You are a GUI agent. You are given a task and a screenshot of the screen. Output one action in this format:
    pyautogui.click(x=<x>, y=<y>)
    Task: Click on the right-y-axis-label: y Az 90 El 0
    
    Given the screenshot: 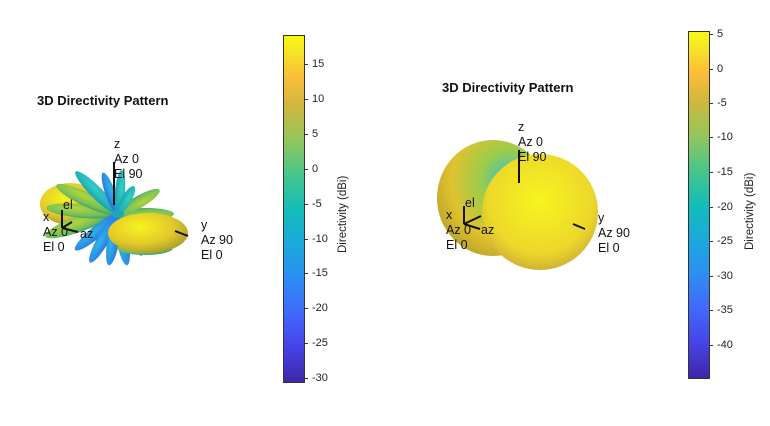 What is the action you would take?
    pyautogui.click(x=614, y=233)
    